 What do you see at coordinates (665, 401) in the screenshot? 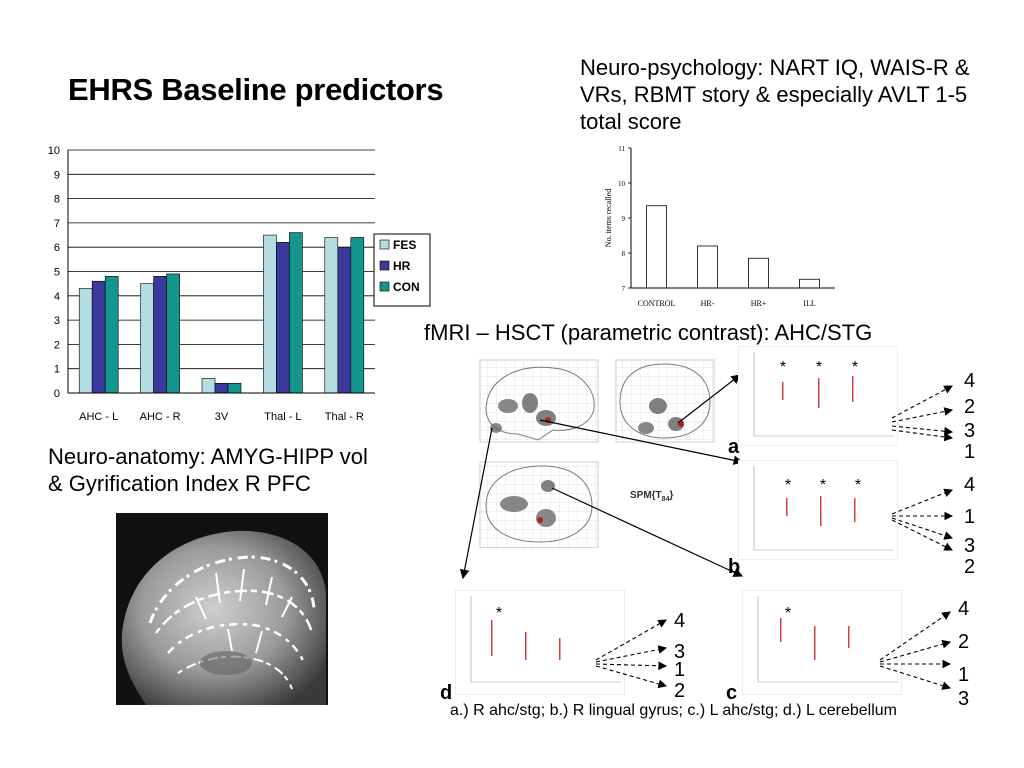
I see `coronal-view` at bounding box center [665, 401].